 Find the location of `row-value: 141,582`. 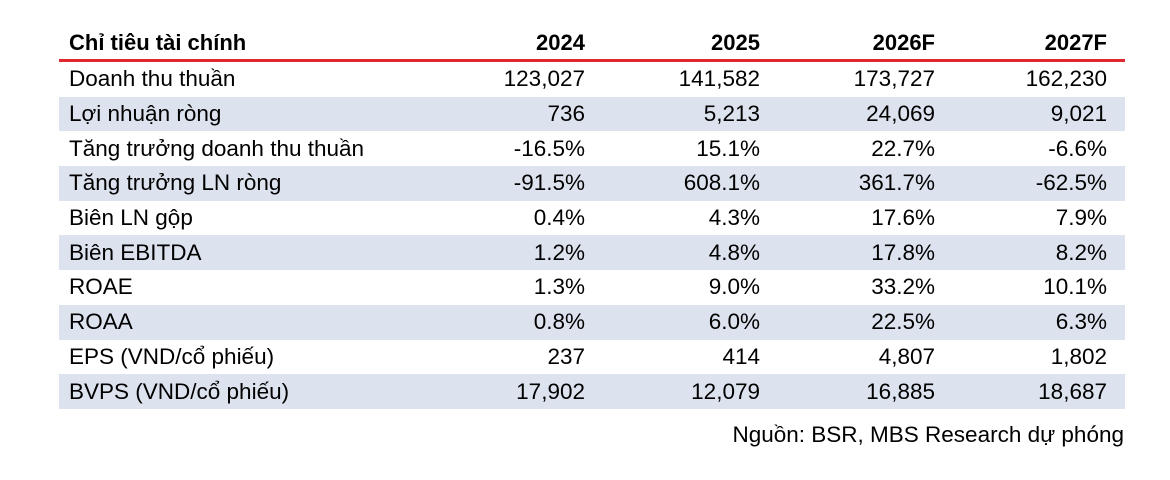

row-value: 141,582 is located at coordinates (719, 79).